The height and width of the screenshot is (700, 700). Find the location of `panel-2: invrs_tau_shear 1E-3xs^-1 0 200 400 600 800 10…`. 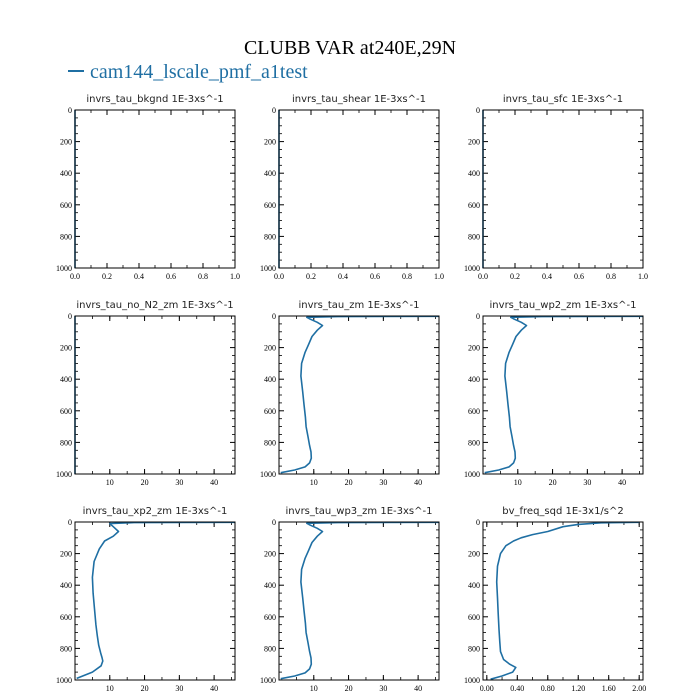

panel-2: invrs_tau_shear 1E-3xs^-1 0 200 400 600 800 10… is located at coordinates (352, 187).